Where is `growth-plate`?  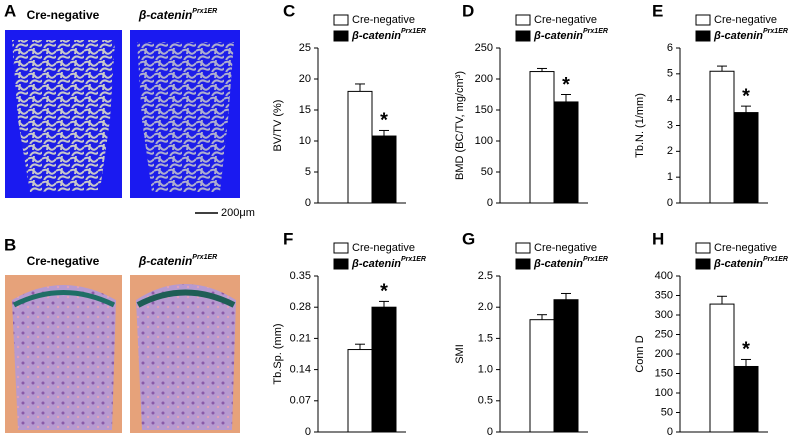 growth-plate is located at coordinates (186, 298).